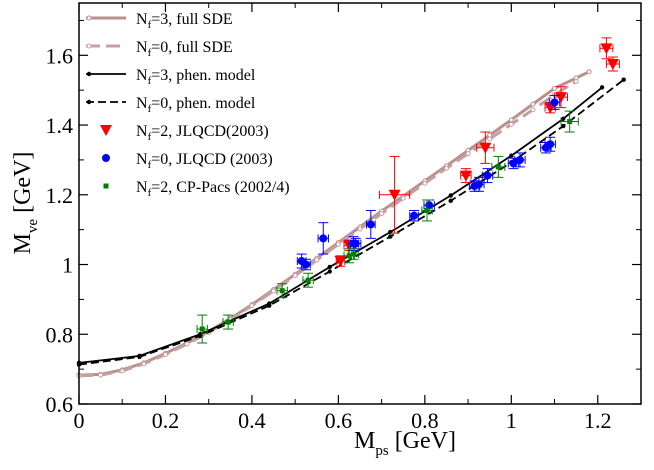 The width and height of the screenshot is (654, 470). What do you see at coordinates (252, 420) in the screenshot?
I see `x-tick-label: 0.4` at bounding box center [252, 420].